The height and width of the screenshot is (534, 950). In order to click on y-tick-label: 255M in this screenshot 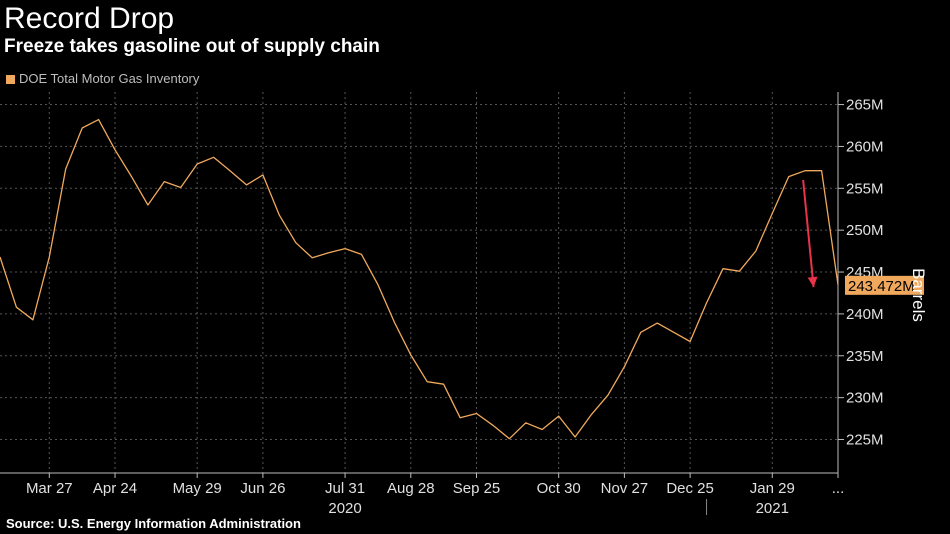, I will do `click(865, 188)`.